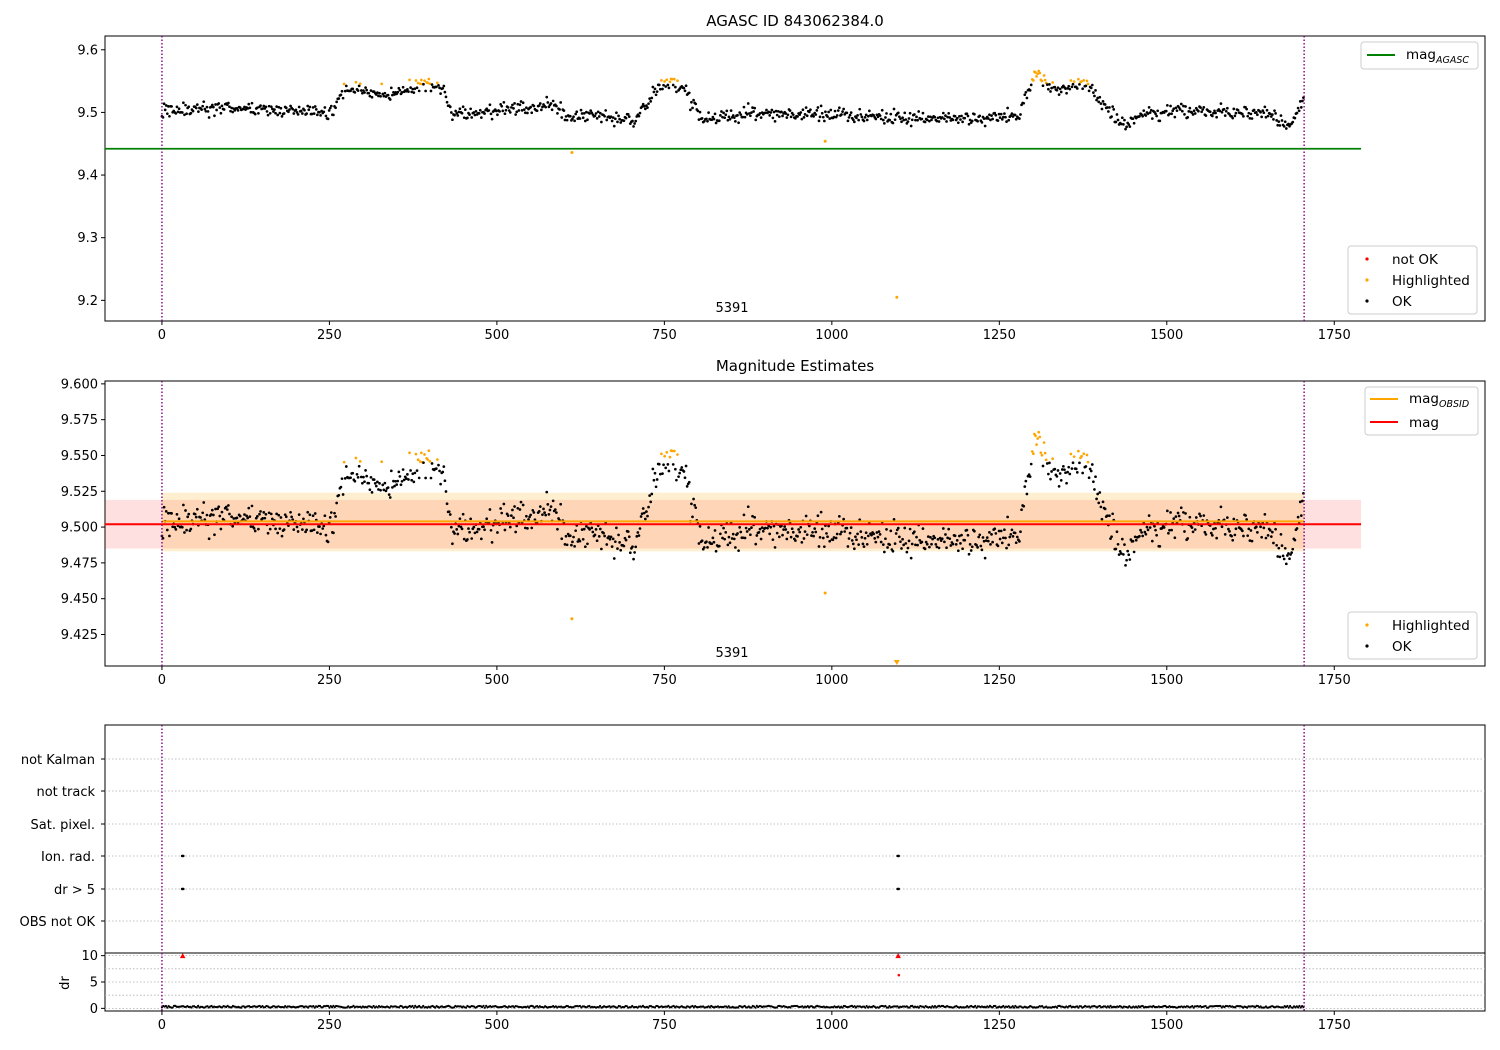 This screenshot has width=1500, height=1050. Describe the element at coordinates (65, 983) in the screenshot. I see `panel-dr-ylabel: dr` at that location.